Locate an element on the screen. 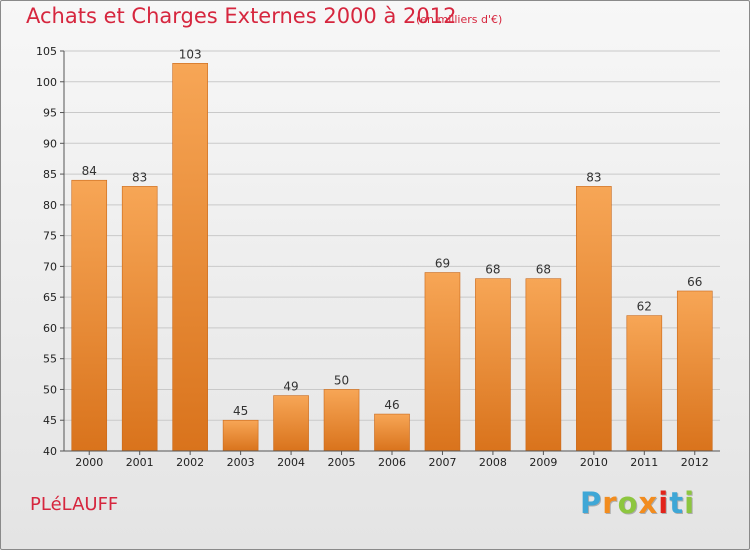  y-tick-label: 40 is located at coordinates (50, 451).